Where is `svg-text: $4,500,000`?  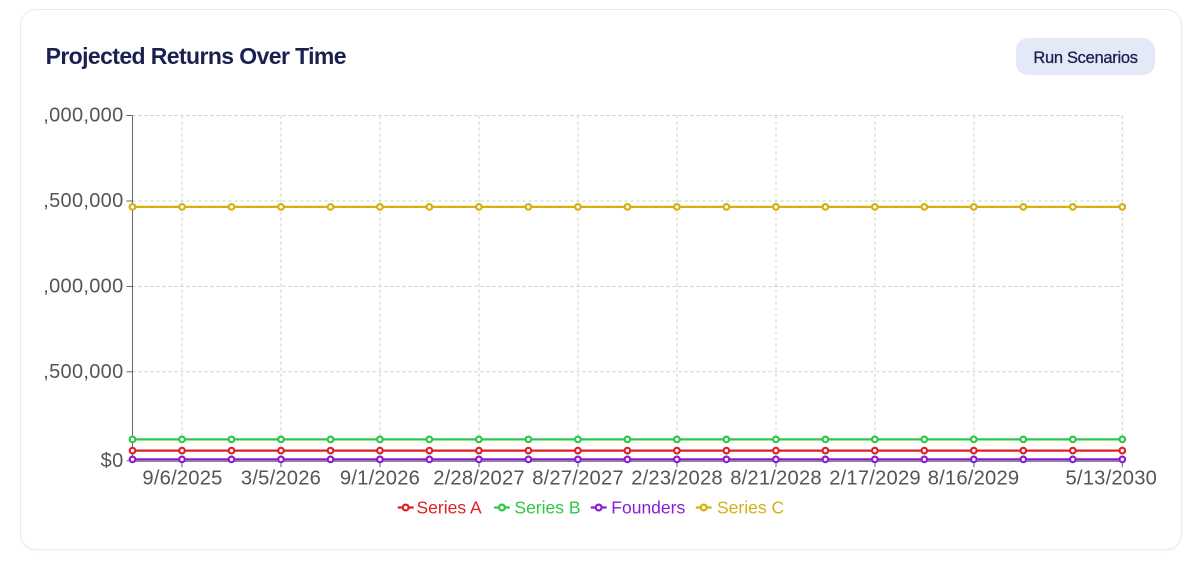 svg-text: $4,500,000 is located at coordinates (84, 201).